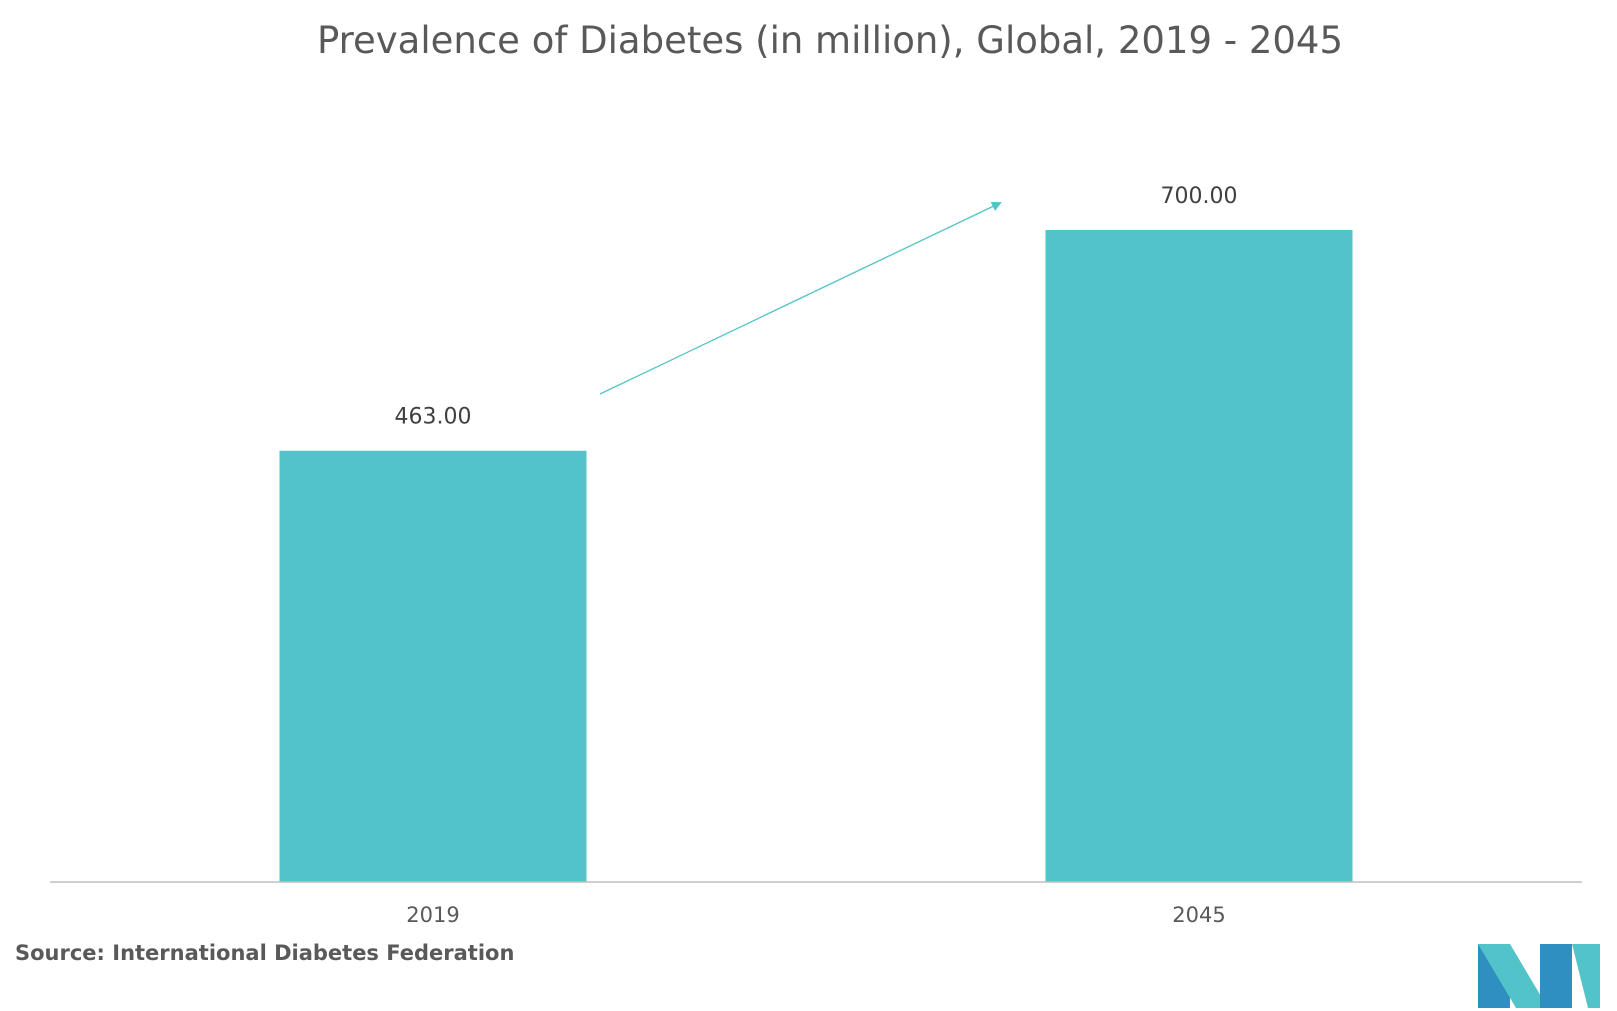  Describe the element at coordinates (1199, 196) in the screenshot. I see `value-label-2045: 700.00` at that location.